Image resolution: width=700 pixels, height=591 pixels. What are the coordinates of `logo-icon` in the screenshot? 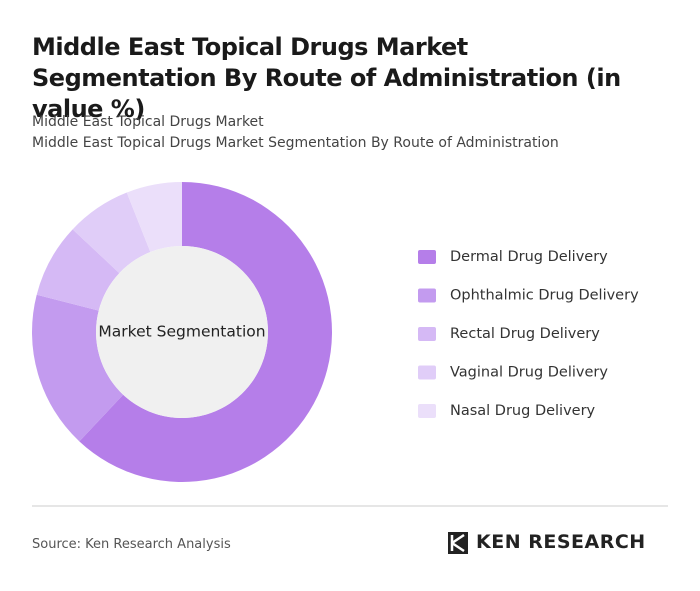 It's located at (458, 543).